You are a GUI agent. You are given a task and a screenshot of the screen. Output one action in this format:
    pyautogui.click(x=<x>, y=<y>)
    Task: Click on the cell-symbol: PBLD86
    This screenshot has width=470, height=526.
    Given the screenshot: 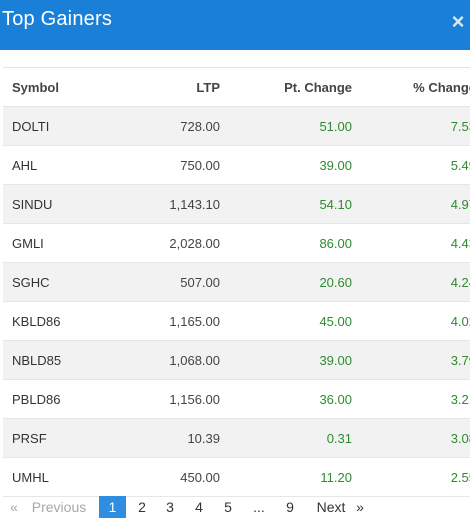 What is the action you would take?
    pyautogui.click(x=62, y=399)
    